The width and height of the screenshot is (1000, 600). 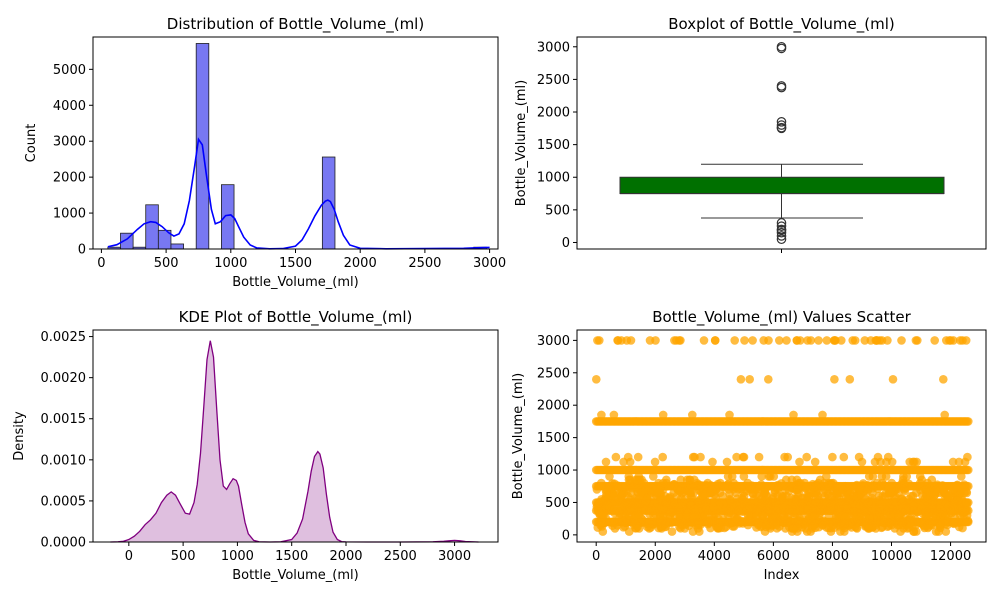 What do you see at coordinates (237, 556) in the screenshot?
I see `x-tick-label: 1000` at bounding box center [237, 556].